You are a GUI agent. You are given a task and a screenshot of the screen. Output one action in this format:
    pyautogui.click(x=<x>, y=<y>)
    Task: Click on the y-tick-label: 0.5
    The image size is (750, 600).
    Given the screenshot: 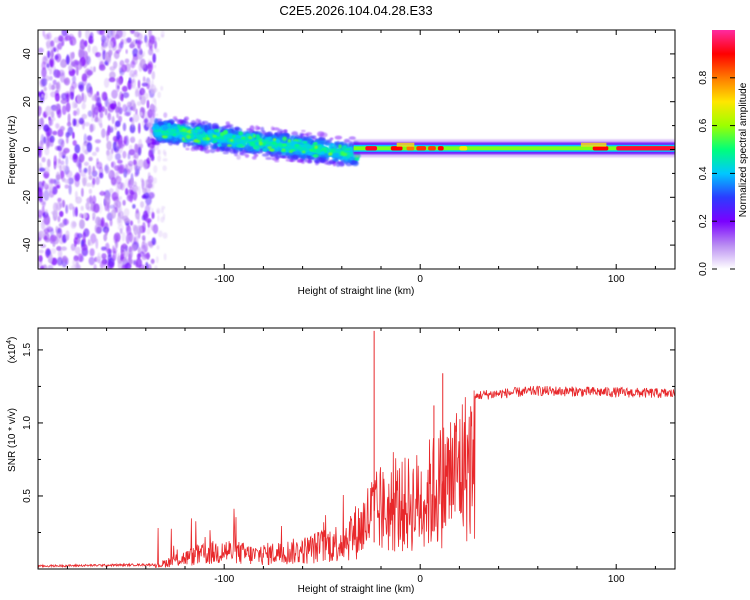 What is the action you would take?
    pyautogui.click(x=27, y=496)
    